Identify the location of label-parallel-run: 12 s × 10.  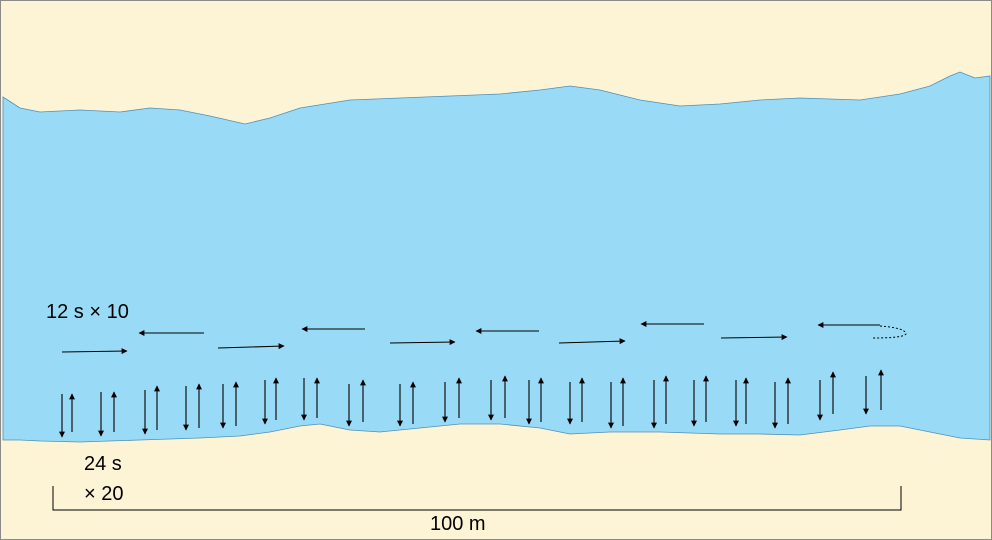
(87, 312).